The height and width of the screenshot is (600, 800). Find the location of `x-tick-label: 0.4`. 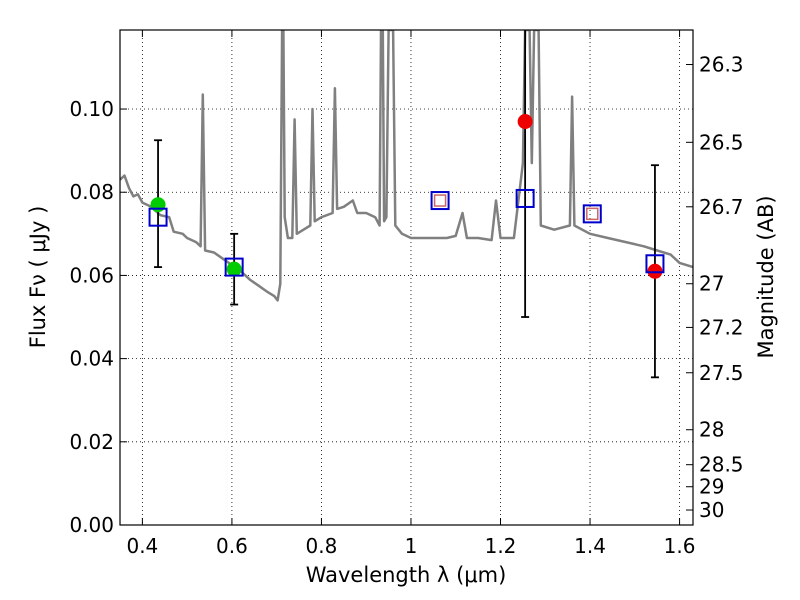

x-tick-label: 0.4 is located at coordinates (142, 546).